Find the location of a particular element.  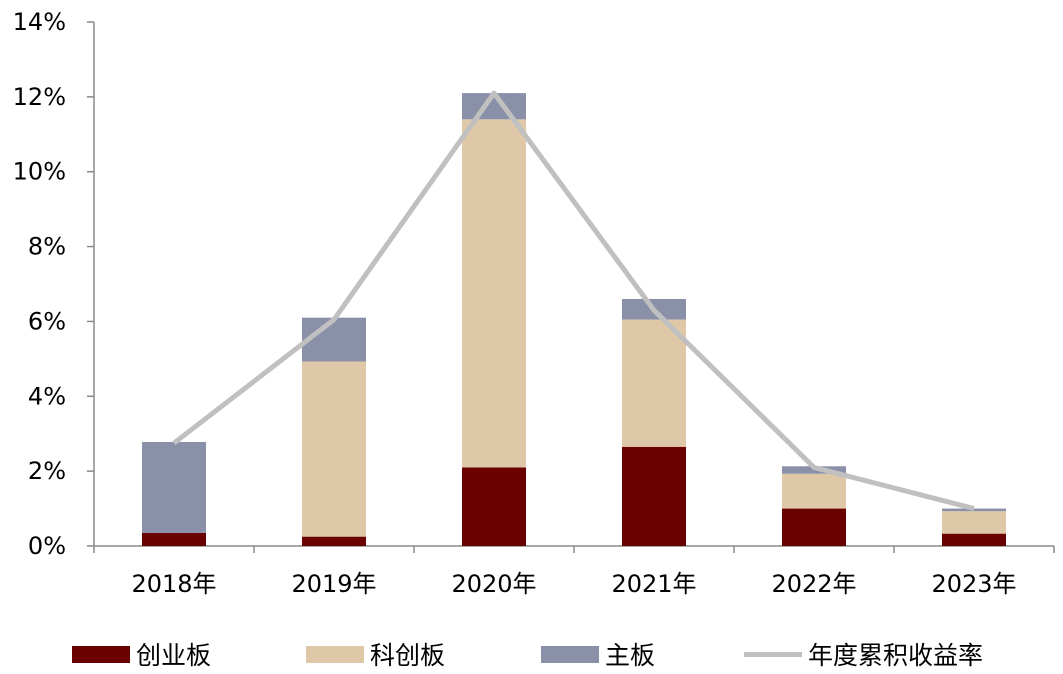

legend-item-chuangyeban: 创业板 is located at coordinates (141, 654).